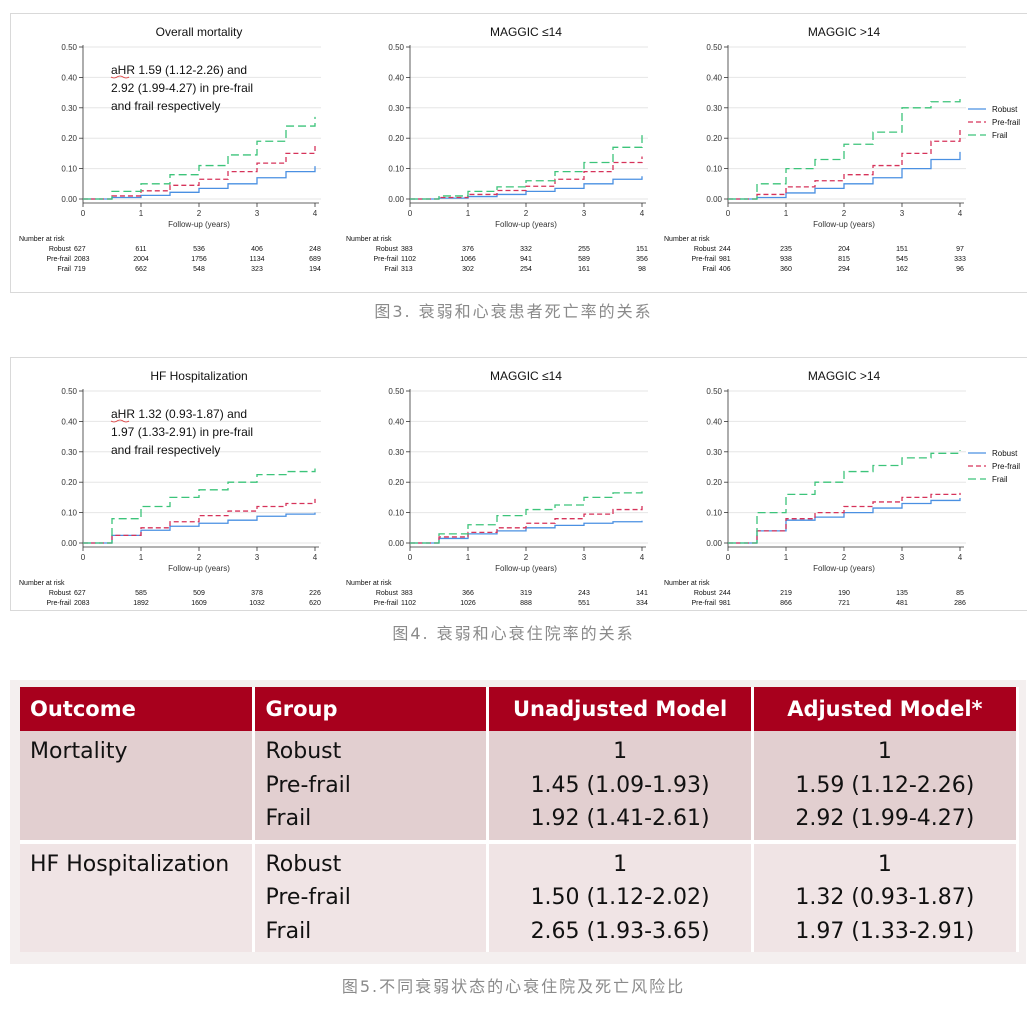  Describe the element at coordinates (584, 249) in the screenshot. I see `risk-count: 255` at that location.